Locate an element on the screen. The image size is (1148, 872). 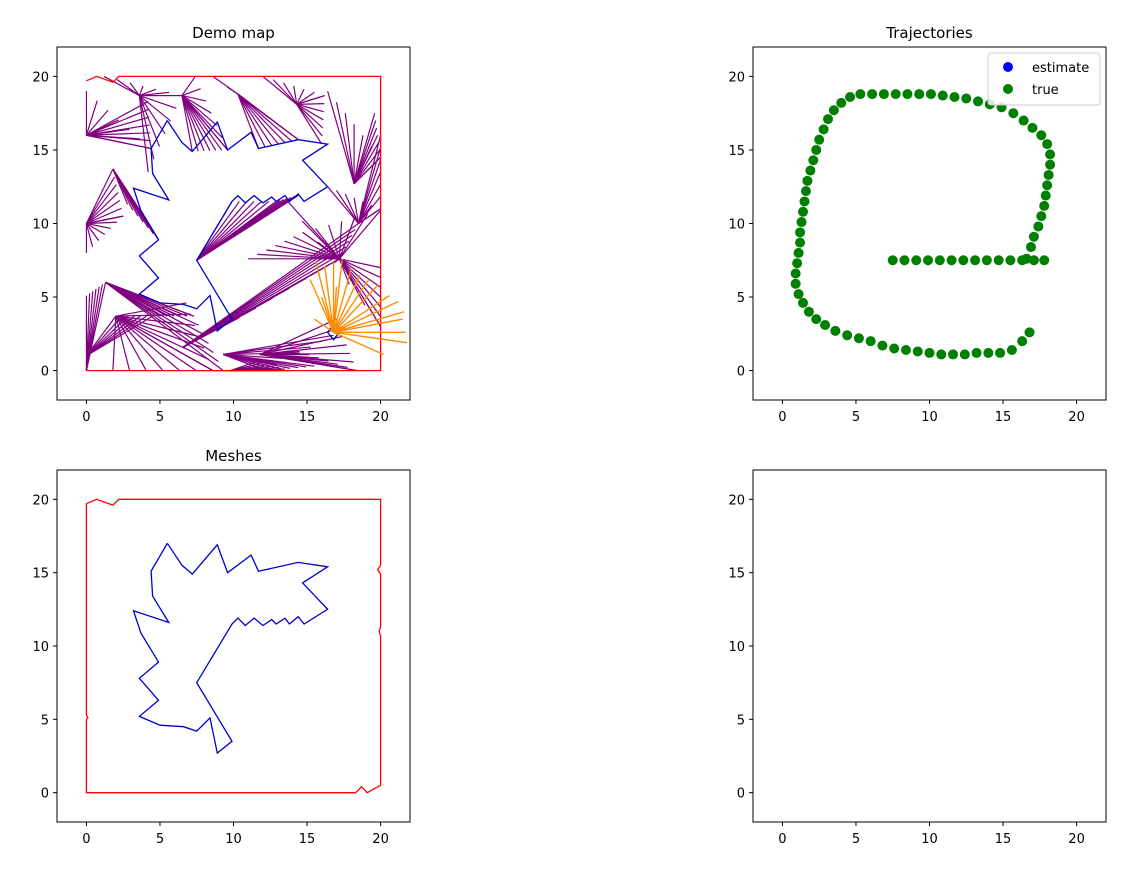
wall-outline is located at coordinates (234, 223).